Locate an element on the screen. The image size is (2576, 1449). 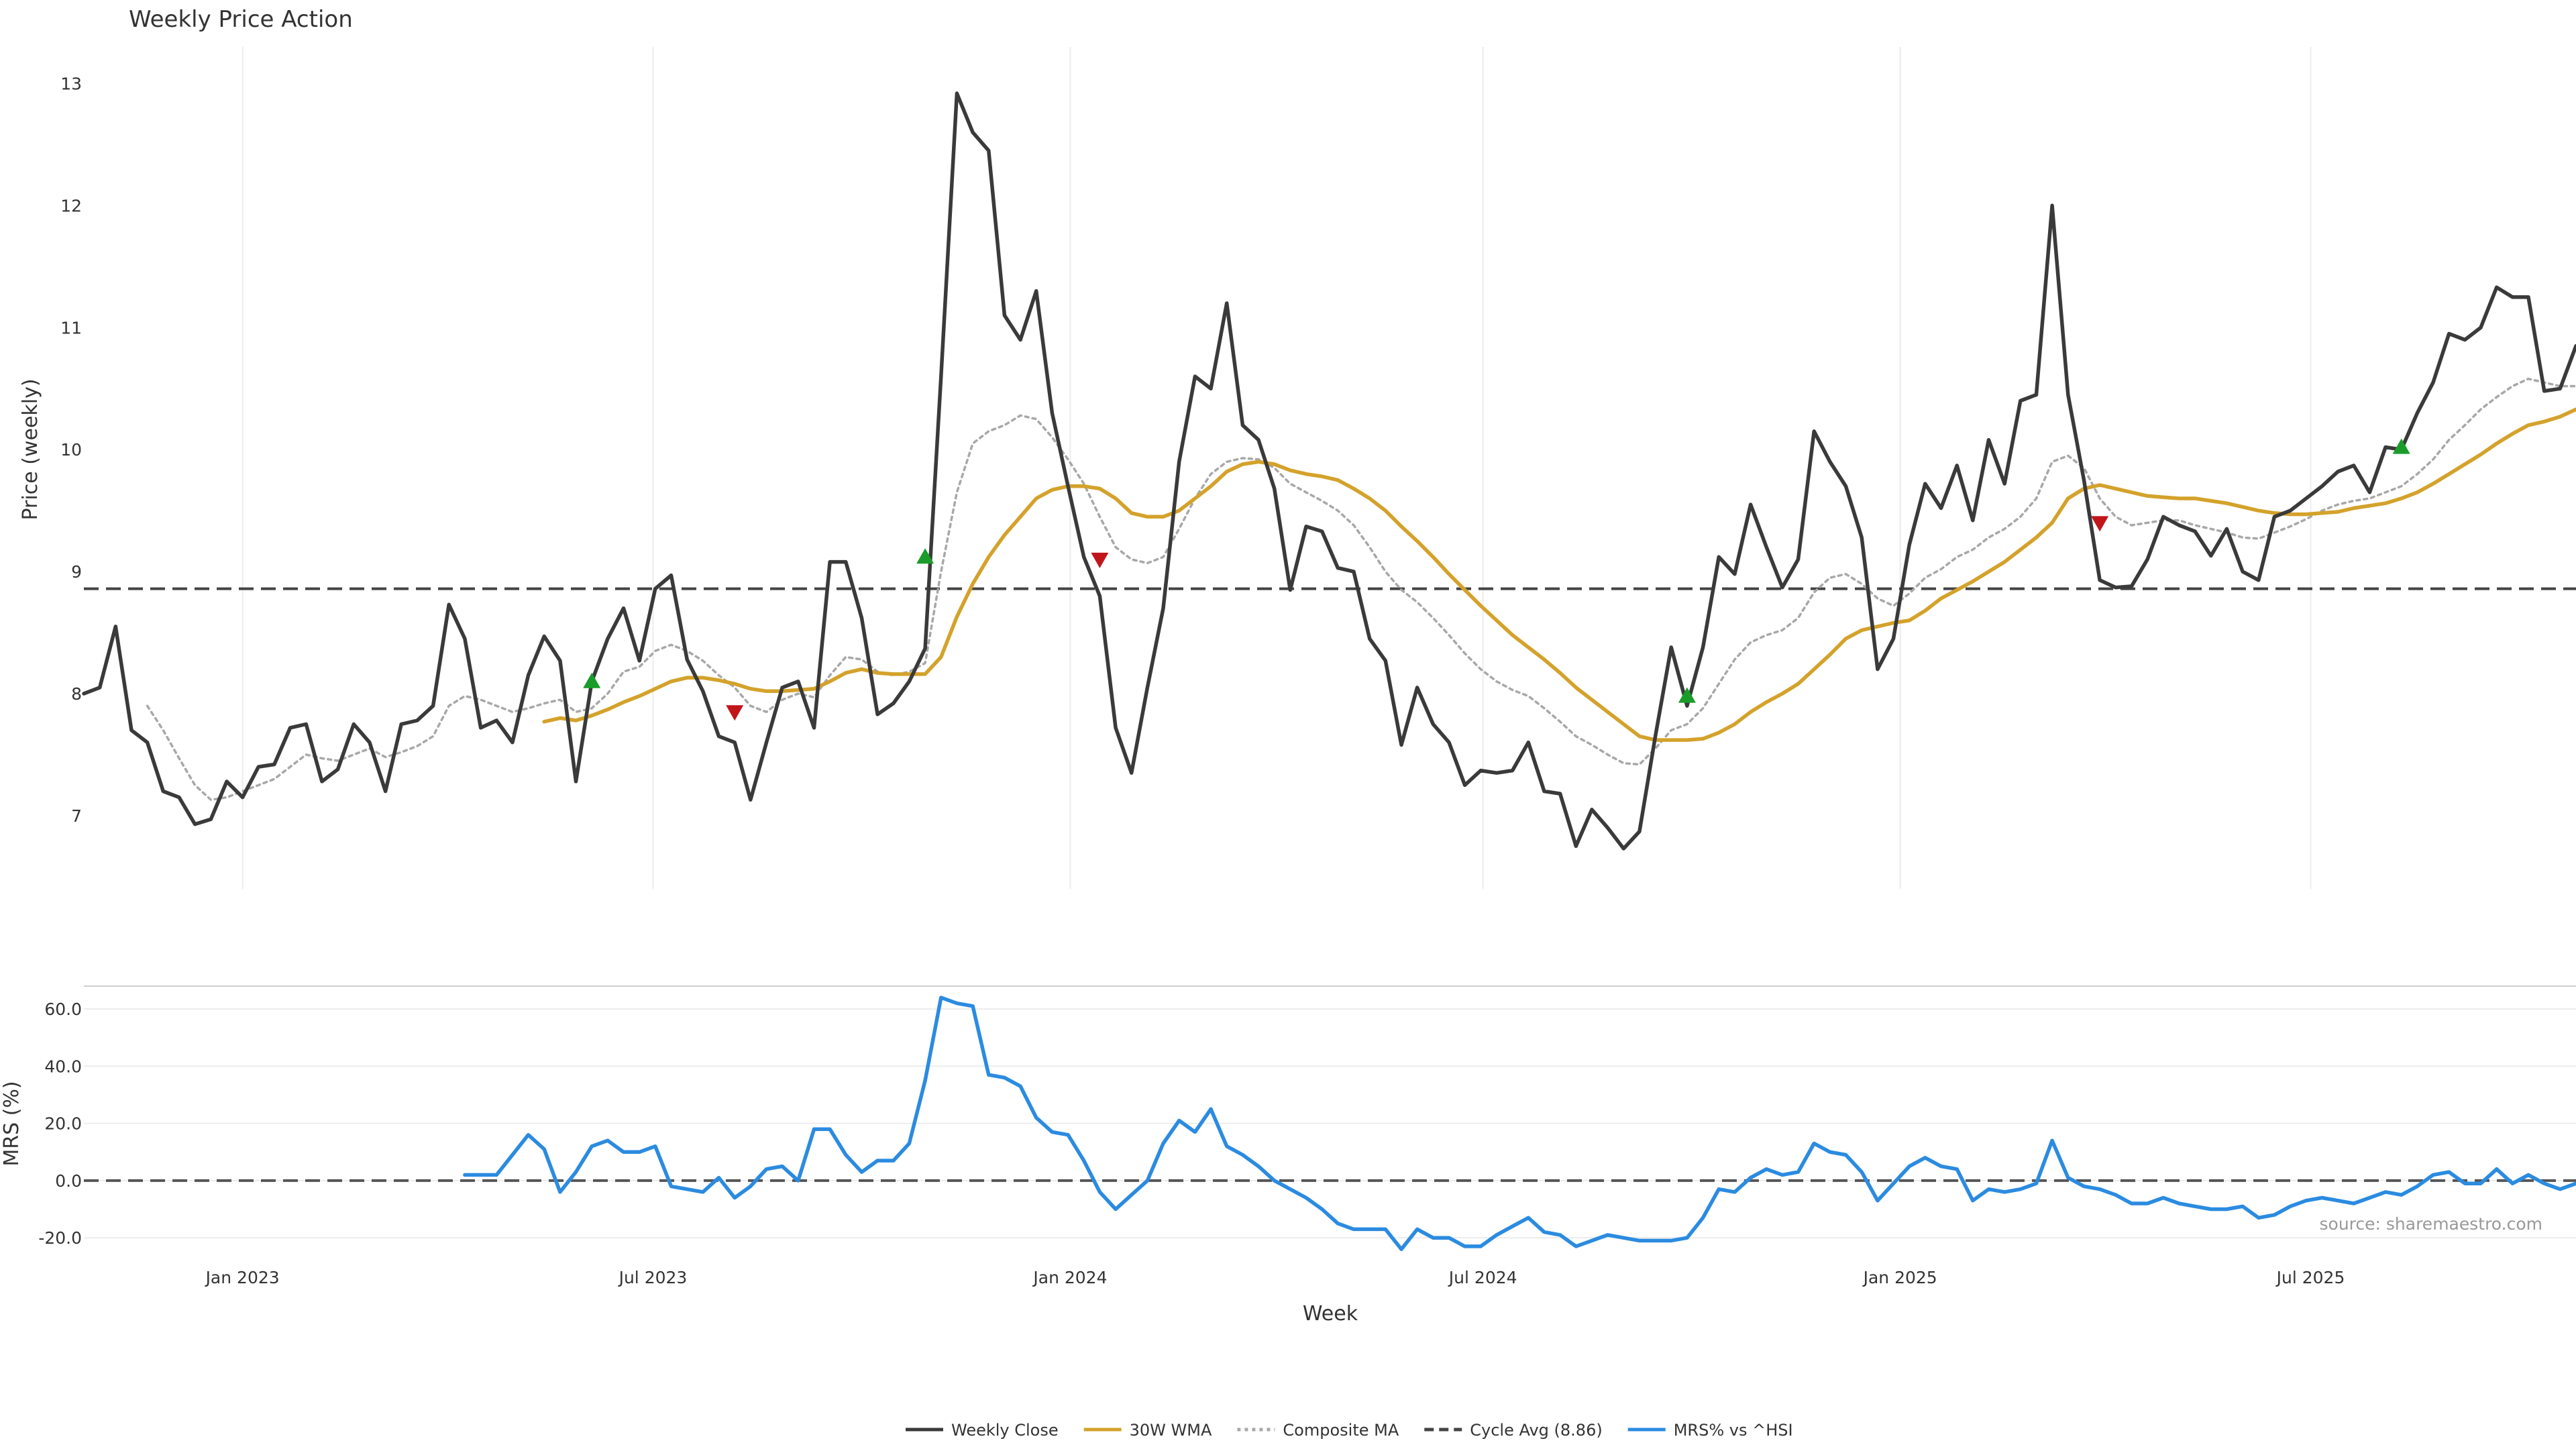
source-attribution: source: sharemaestro.com is located at coordinates (2431, 1224).